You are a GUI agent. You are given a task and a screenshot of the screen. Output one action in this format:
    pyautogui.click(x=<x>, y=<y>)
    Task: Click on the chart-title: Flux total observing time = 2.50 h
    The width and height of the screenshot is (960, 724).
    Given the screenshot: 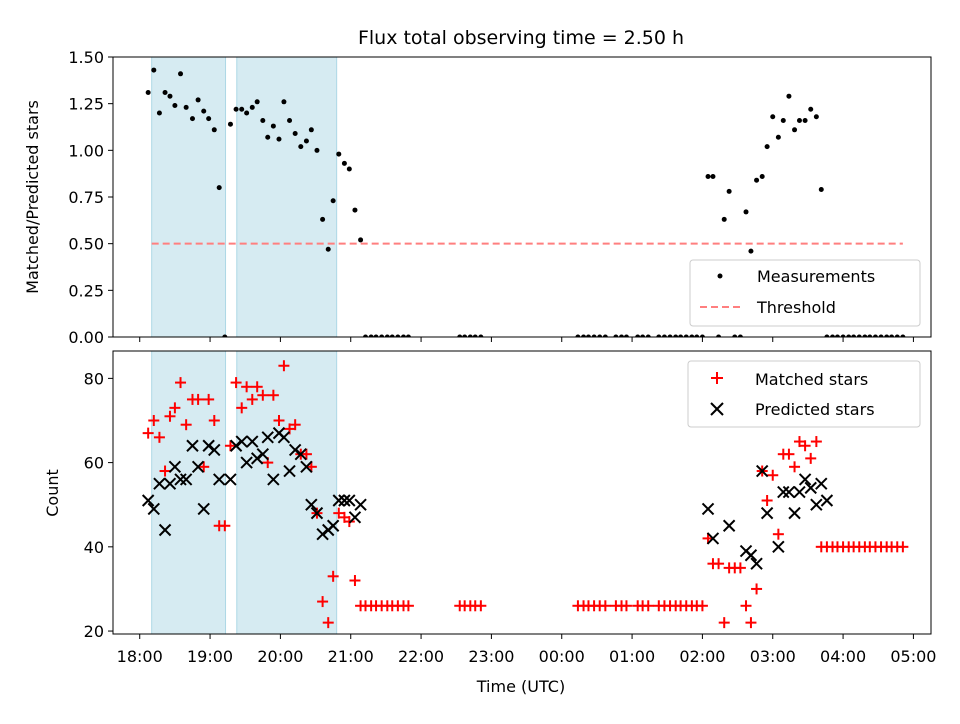 What is the action you would take?
    pyautogui.click(x=521, y=38)
    